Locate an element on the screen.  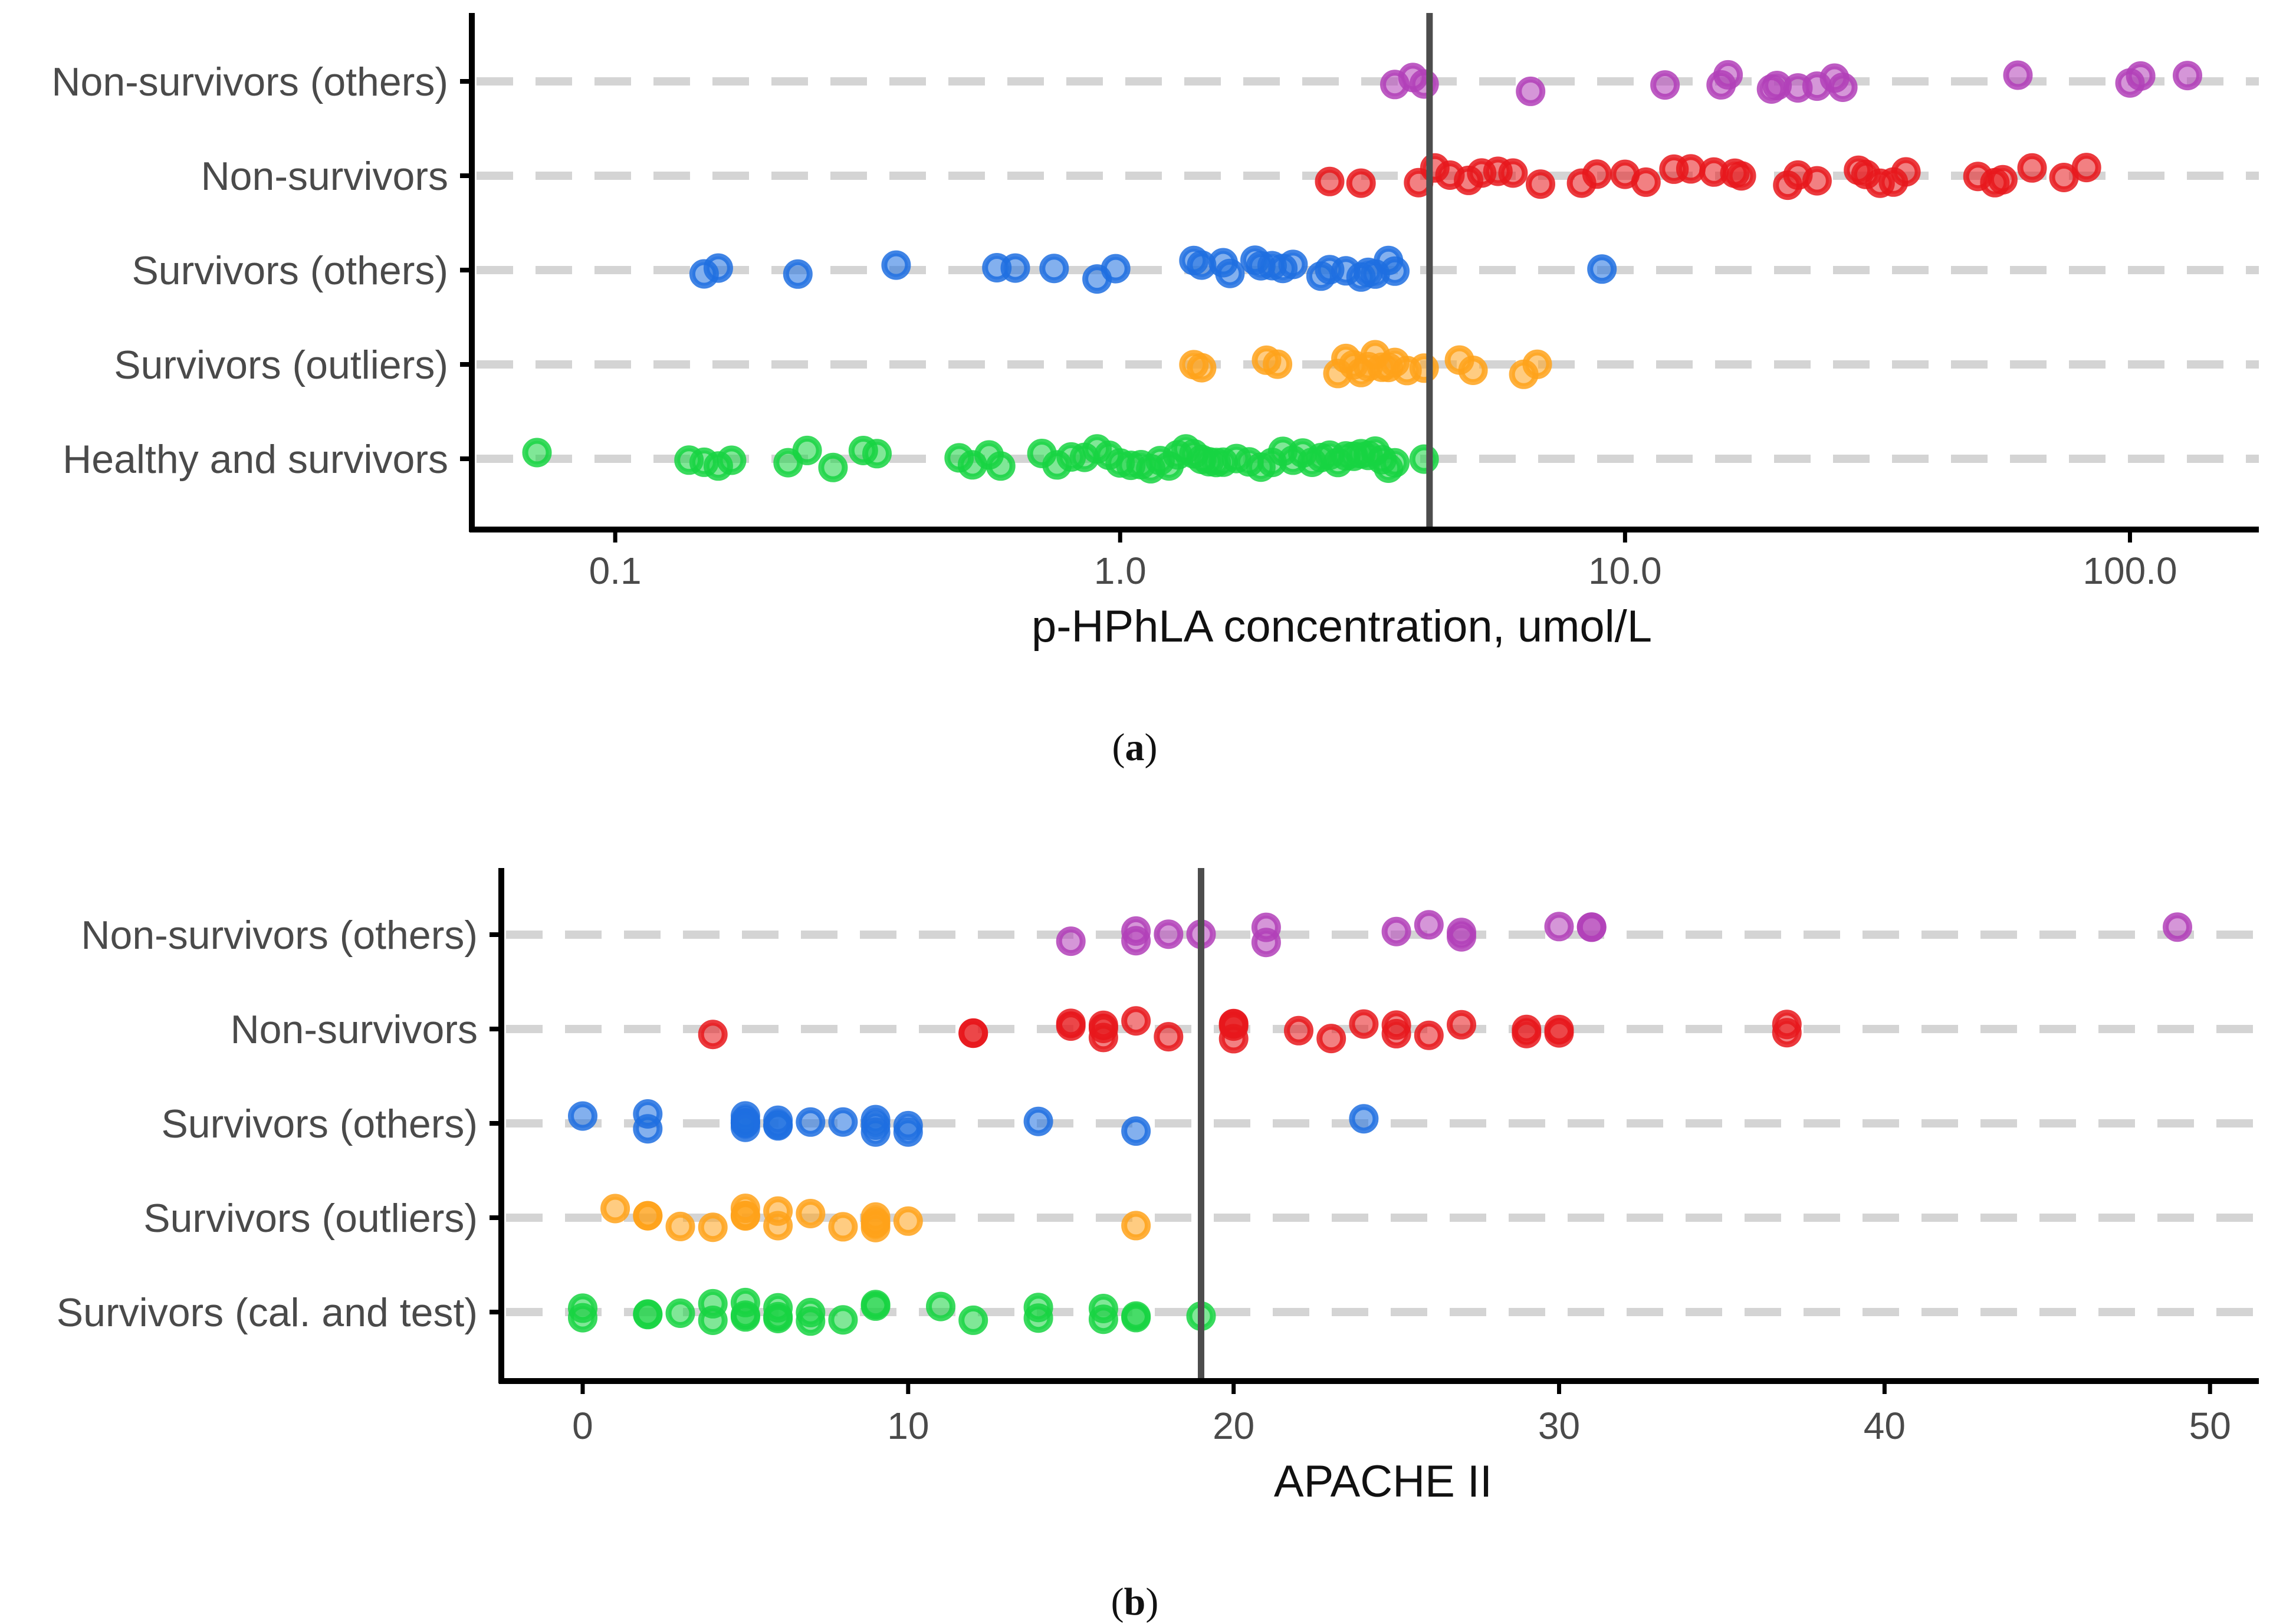
panel-b-label-close: ) is located at coordinates (1151, 1601).